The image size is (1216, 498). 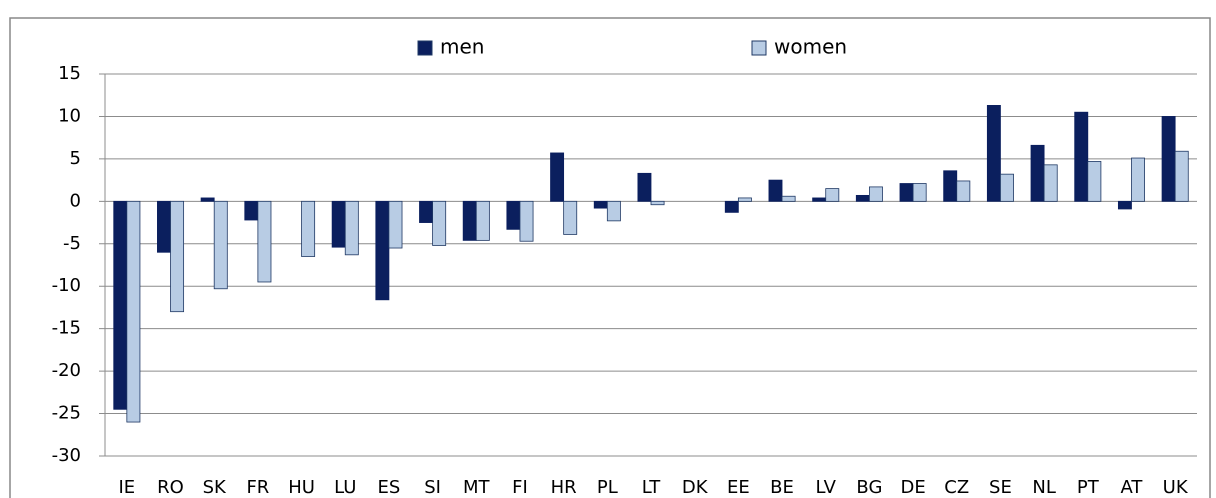 I want to click on y-tick-label: 15, so click(x=69, y=73).